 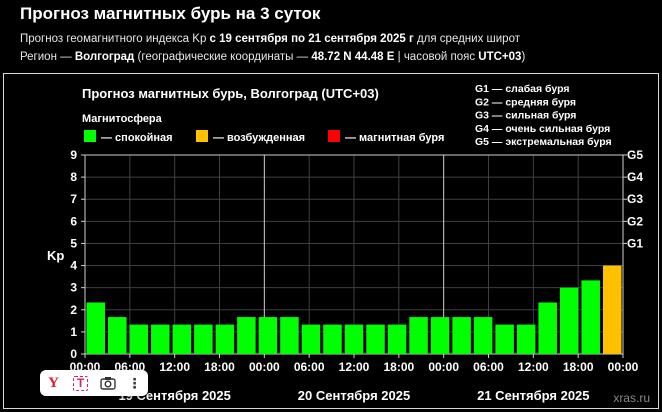 What do you see at coordinates (223, 57) in the screenshot?
I see `coords-prefix: (географические координаты —` at bounding box center [223, 57].